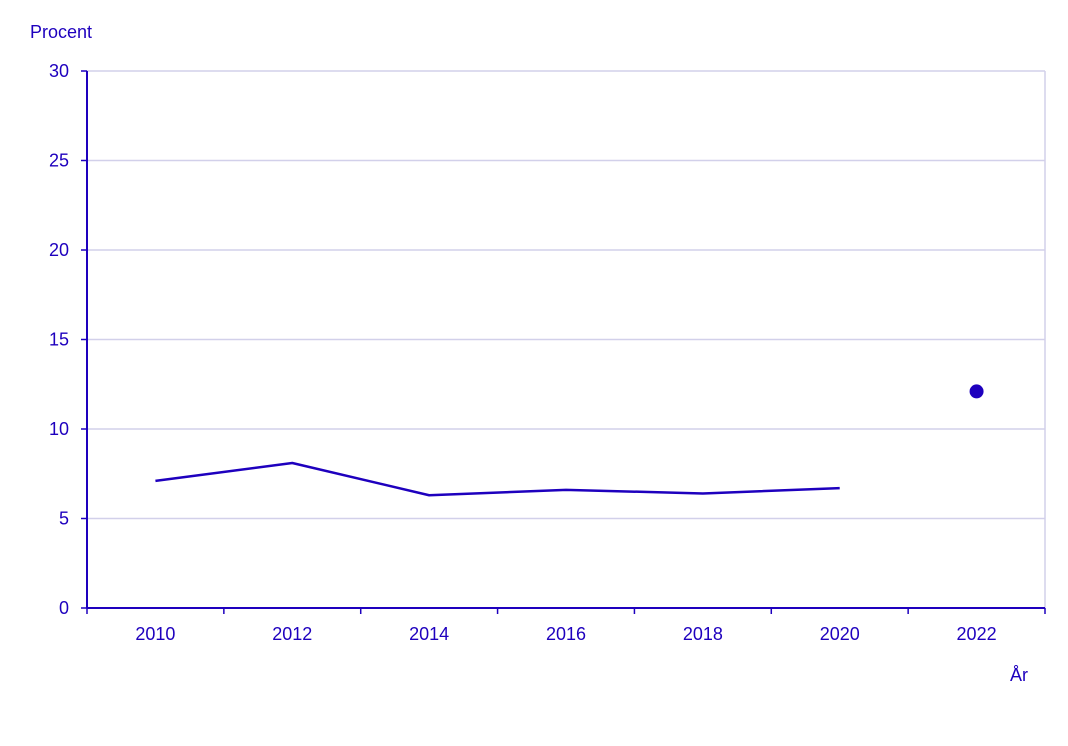  What do you see at coordinates (703, 634) in the screenshot?
I see `x-tick-label: 2018` at bounding box center [703, 634].